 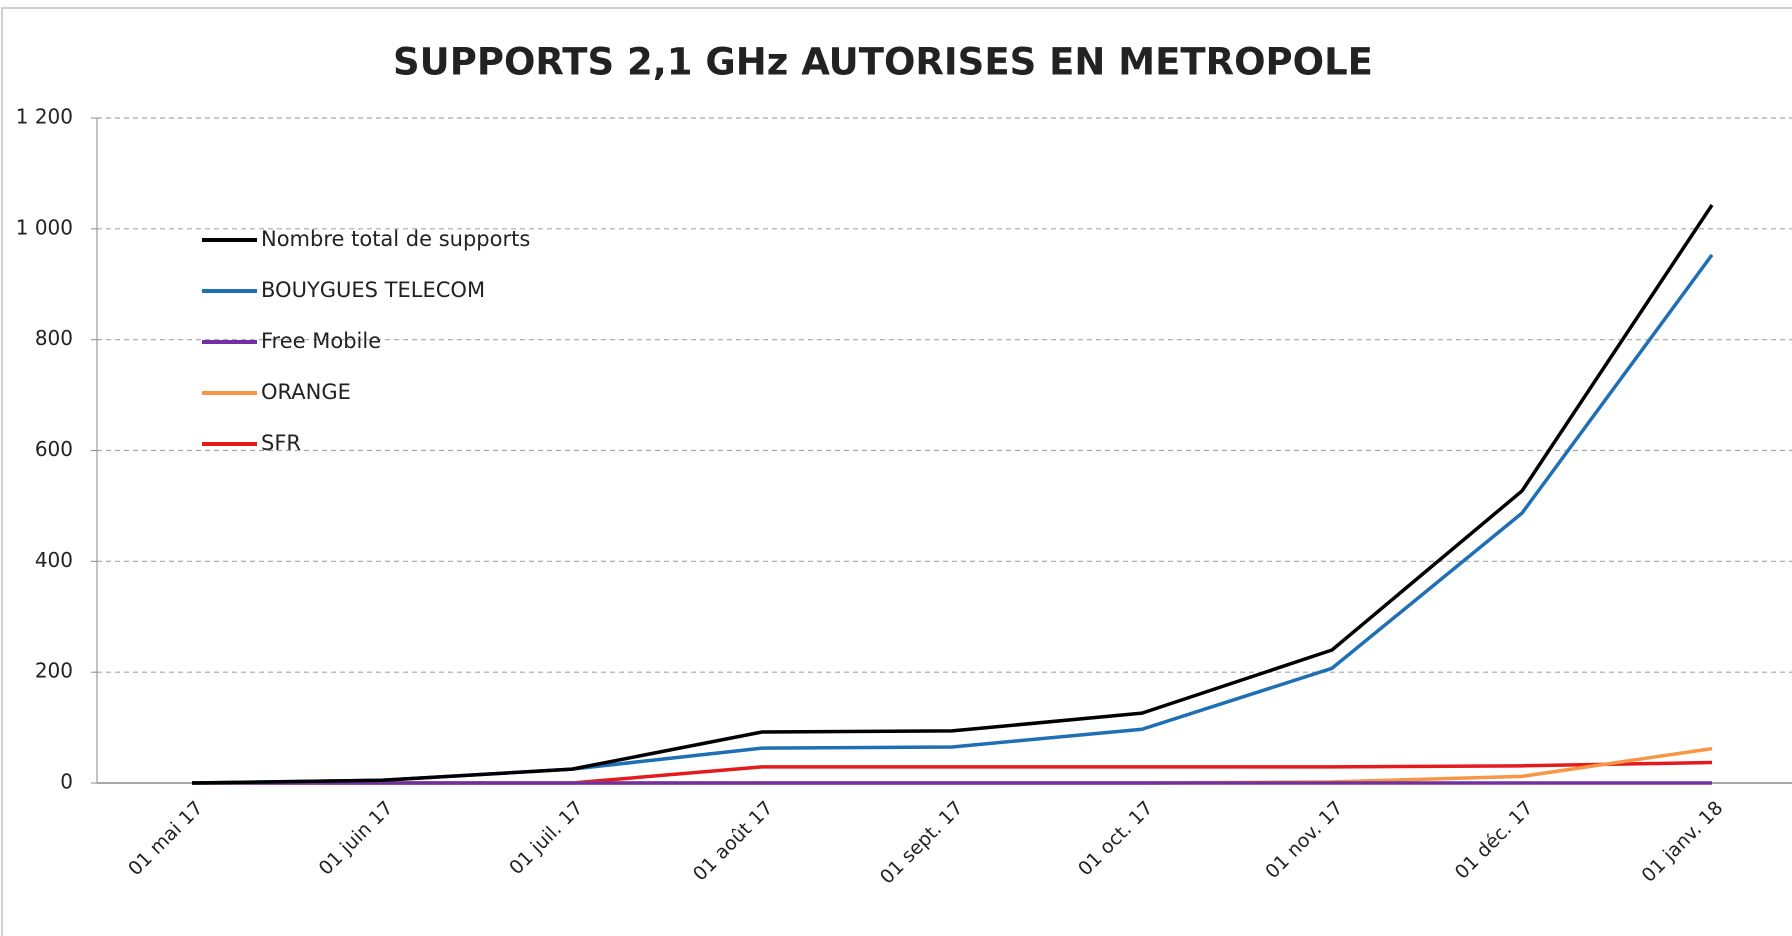 What do you see at coordinates (883, 62) in the screenshot?
I see `chart-title: SUPPORTS 2,1 GHz AUTORISES EN METROPOLE` at bounding box center [883, 62].